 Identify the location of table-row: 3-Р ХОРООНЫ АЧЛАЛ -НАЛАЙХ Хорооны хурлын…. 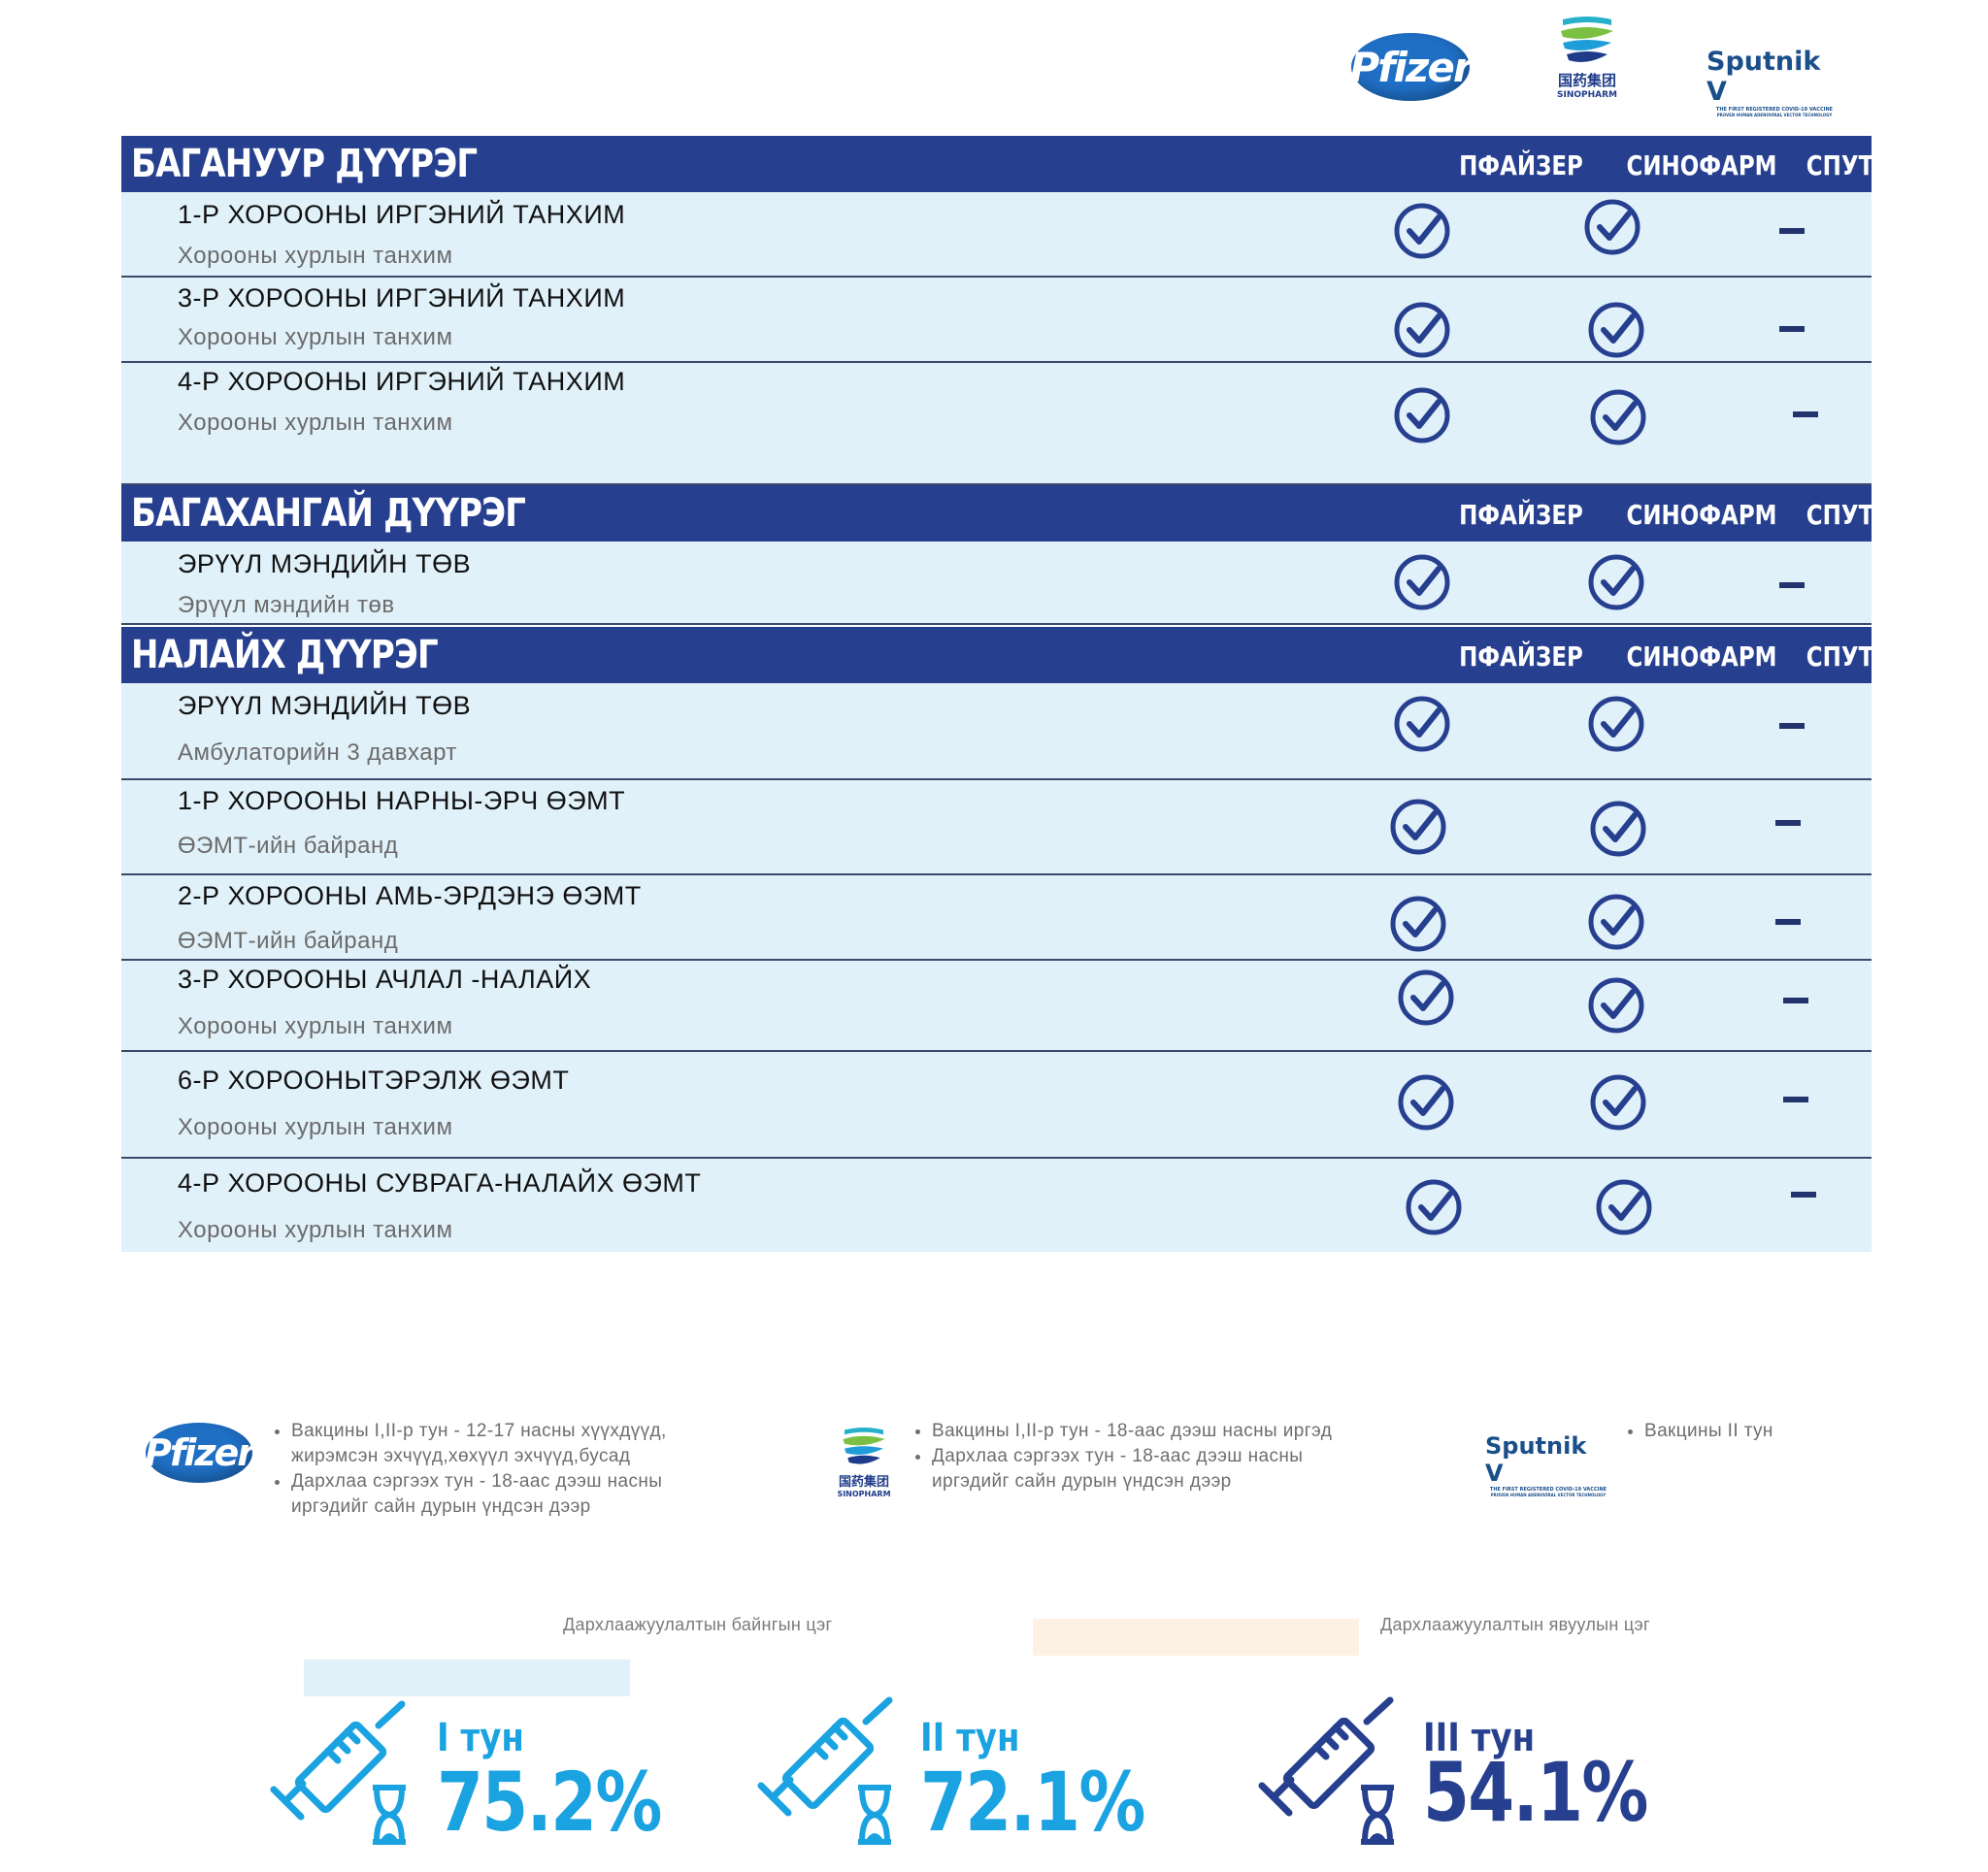
(996, 1006).